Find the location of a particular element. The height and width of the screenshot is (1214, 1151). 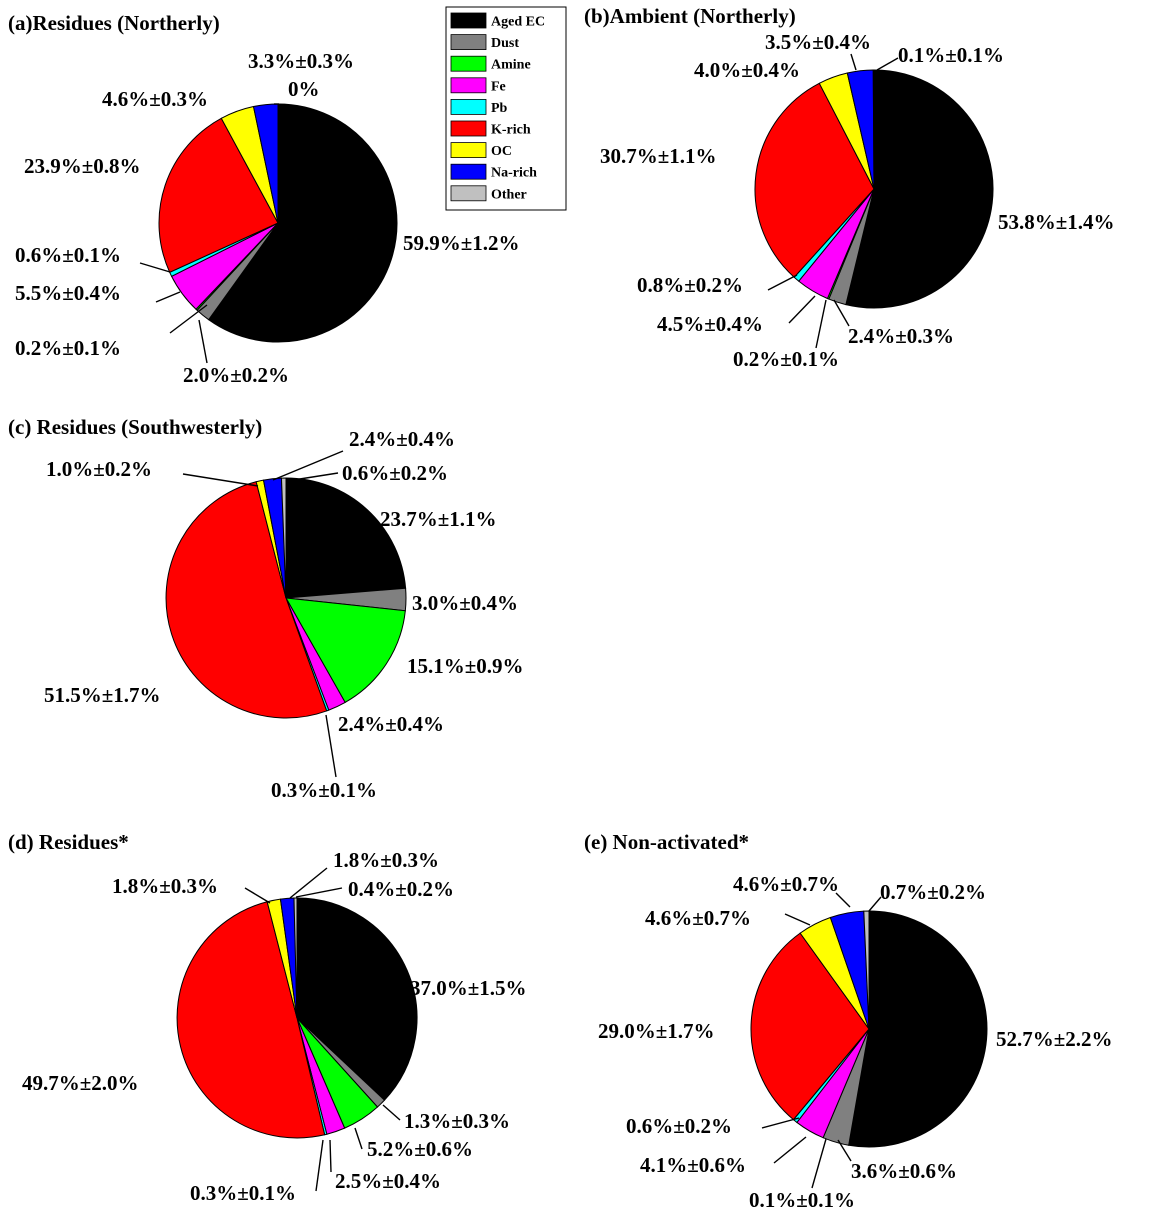

pie-title: (c) Residues (Southwesterly) is located at coordinates (135, 427).